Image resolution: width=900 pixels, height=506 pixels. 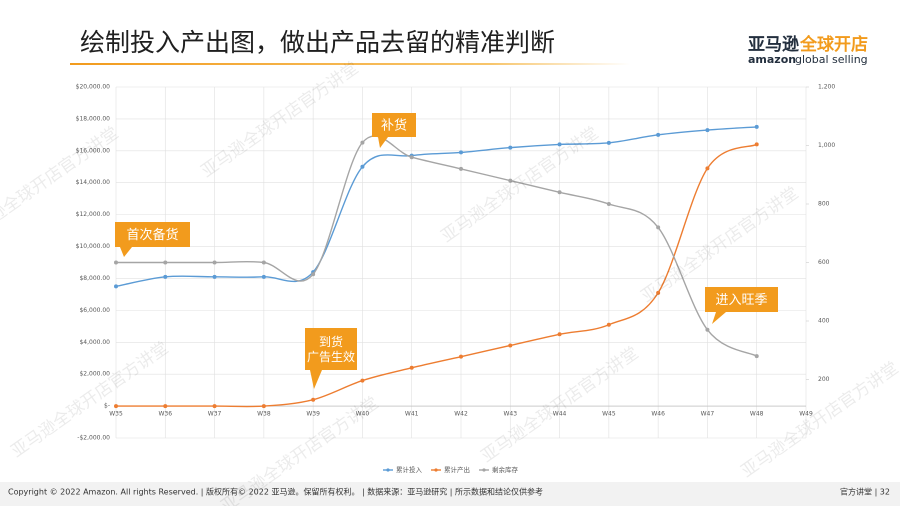 What do you see at coordinates (331, 349) in the screenshot?
I see `callout-text: 到货广告生效` at bounding box center [331, 349].